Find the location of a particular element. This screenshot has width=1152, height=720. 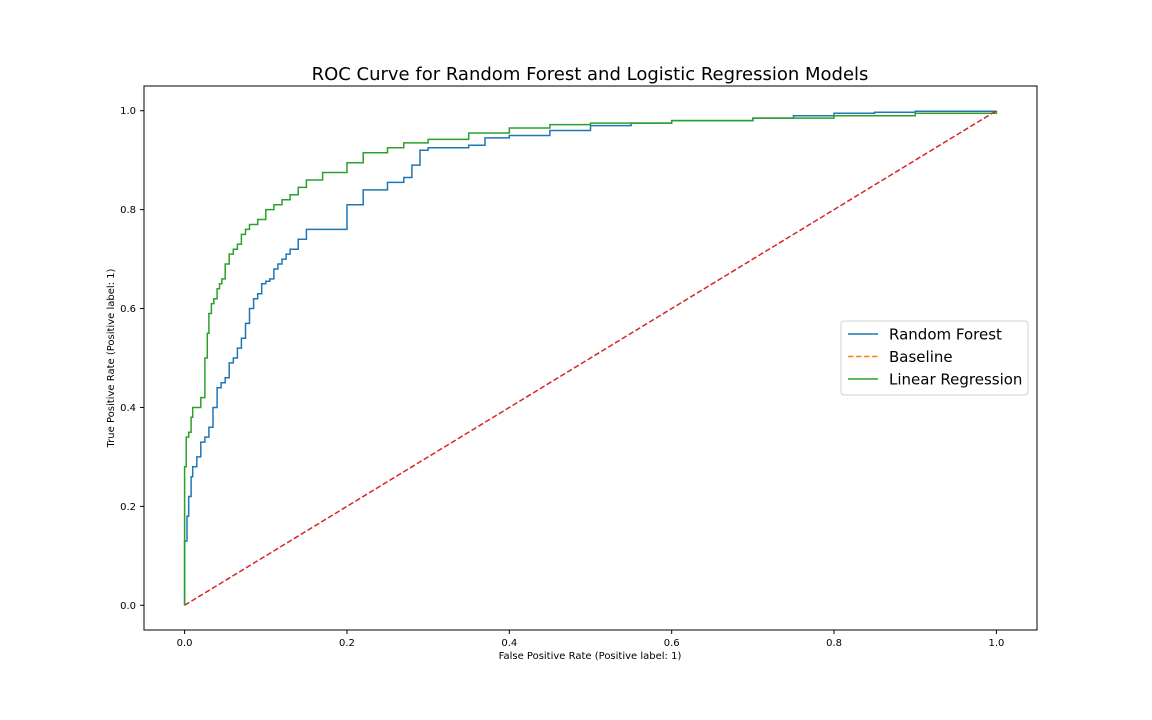

x-tick-label: 0.6 is located at coordinates (672, 643).